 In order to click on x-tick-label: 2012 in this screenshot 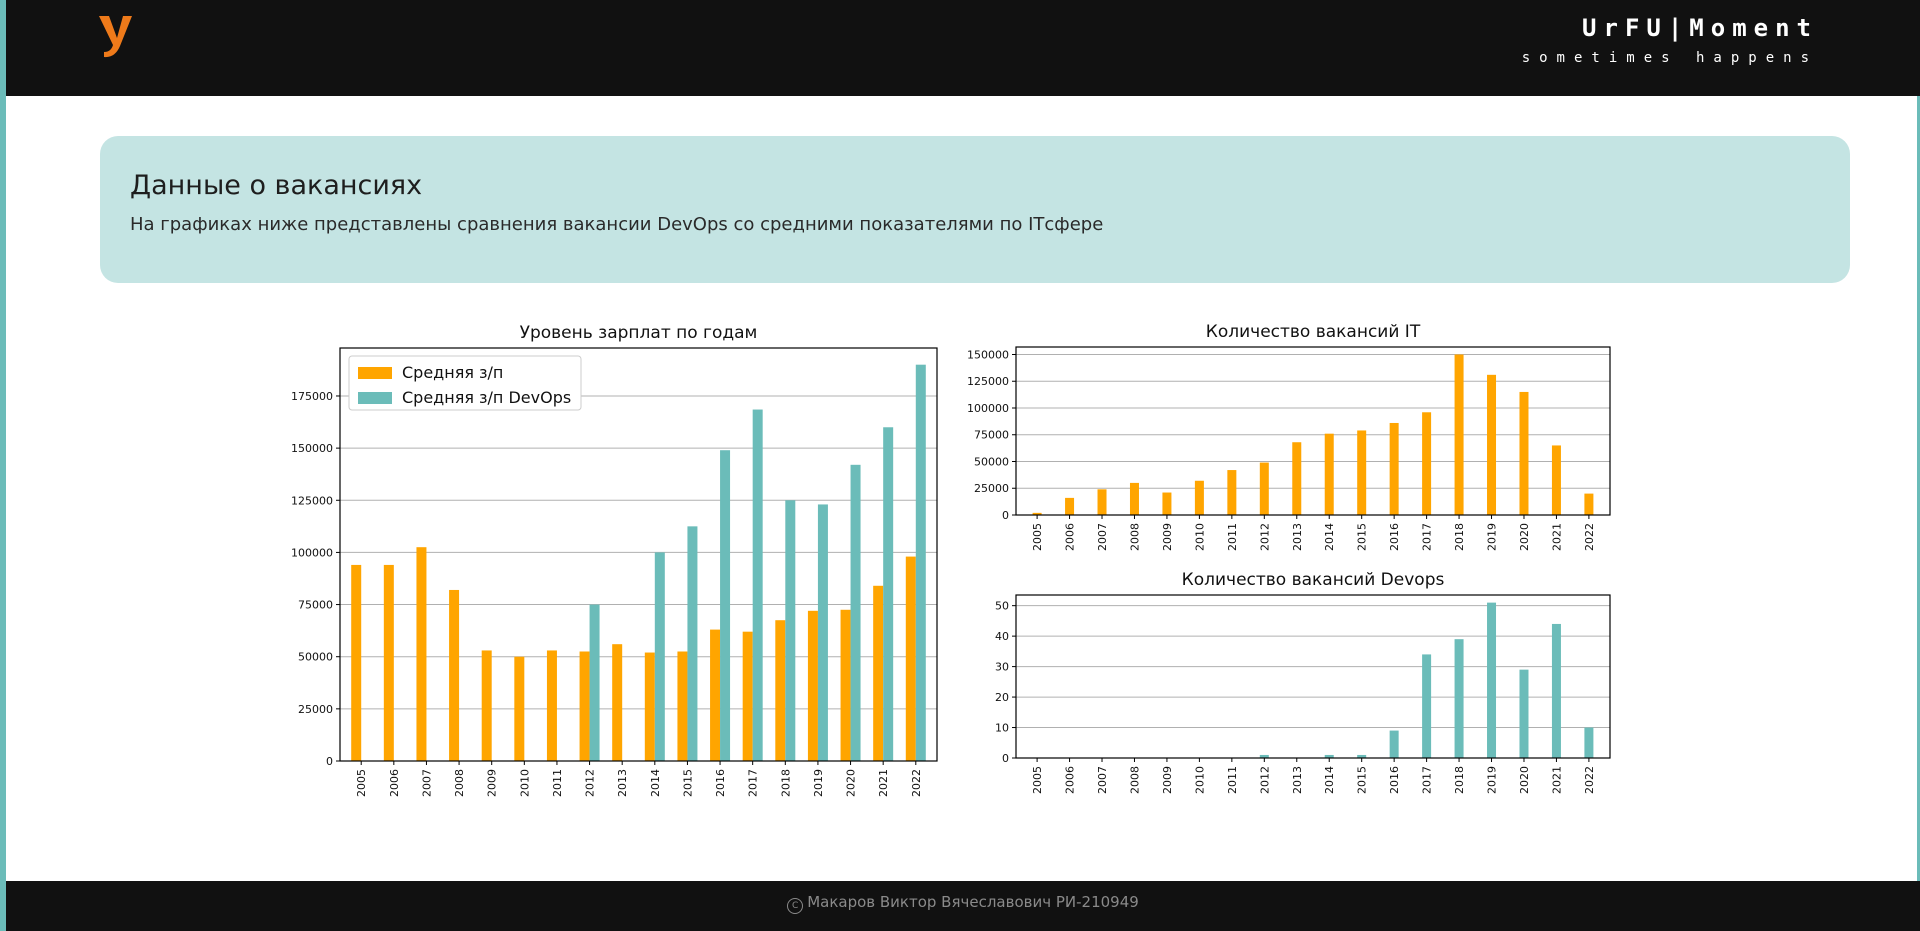, I will do `click(1264, 780)`.